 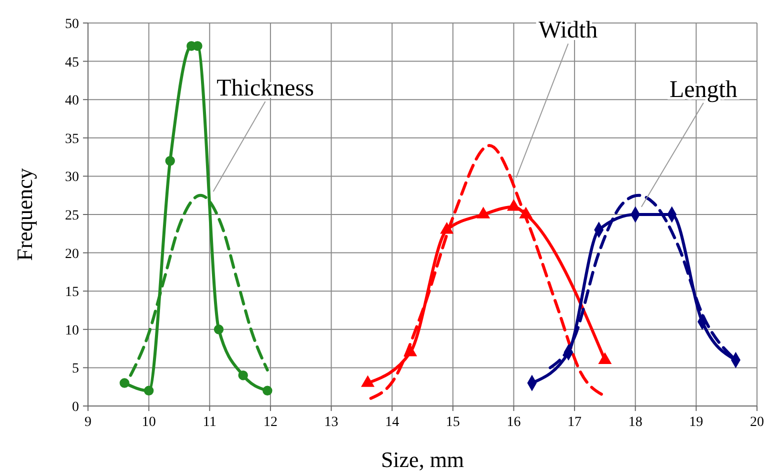 I want to click on x-tick-label: 13, so click(x=331, y=422).